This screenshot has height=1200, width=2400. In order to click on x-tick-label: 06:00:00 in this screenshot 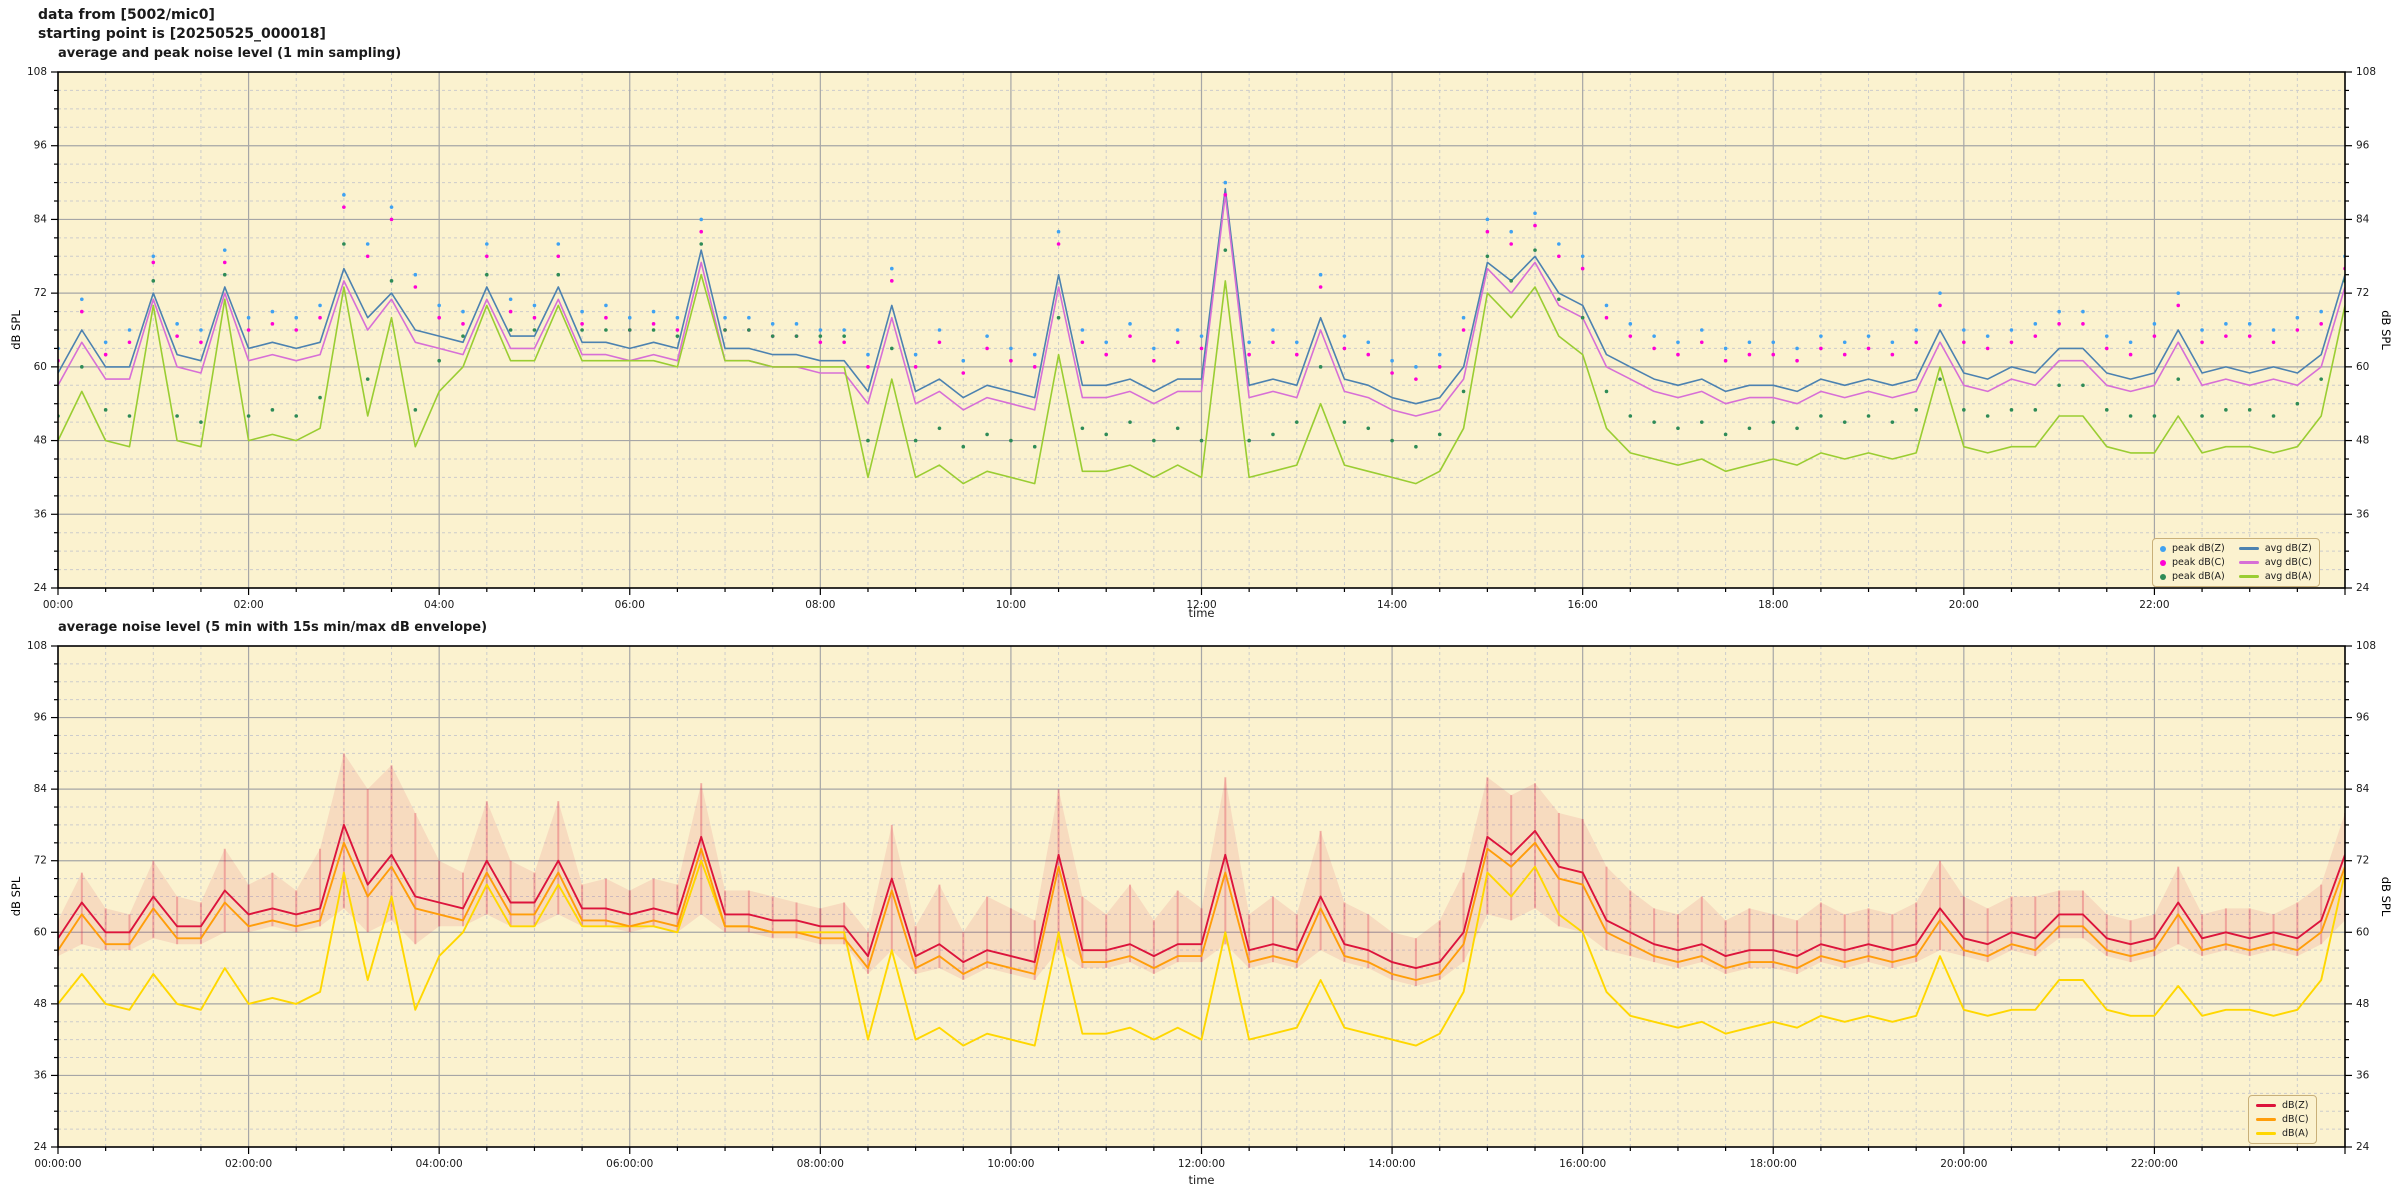, I will do `click(629, 1164)`.